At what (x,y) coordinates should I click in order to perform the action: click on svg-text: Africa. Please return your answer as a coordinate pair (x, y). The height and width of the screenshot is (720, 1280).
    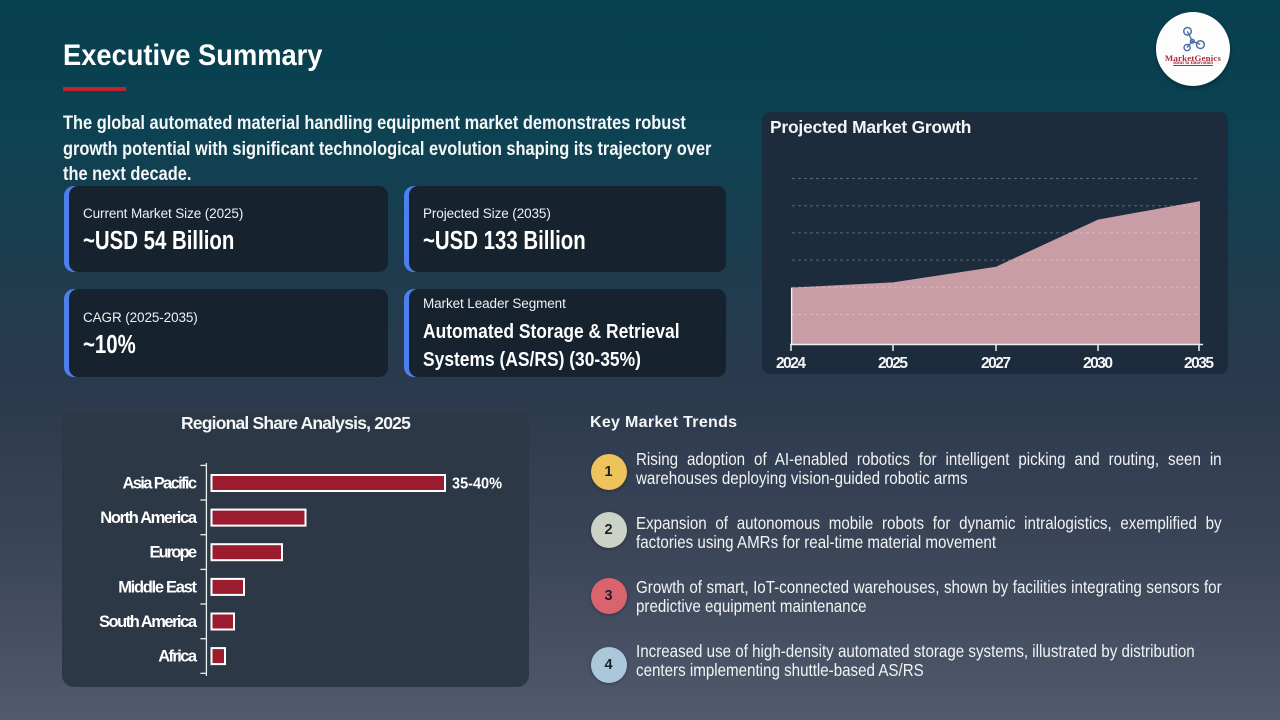
    Looking at the image, I should click on (178, 657).